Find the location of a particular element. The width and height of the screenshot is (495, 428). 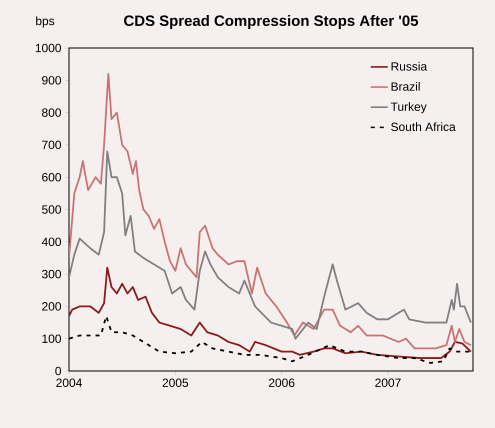

y-tick-label: 800 is located at coordinates (52, 112).